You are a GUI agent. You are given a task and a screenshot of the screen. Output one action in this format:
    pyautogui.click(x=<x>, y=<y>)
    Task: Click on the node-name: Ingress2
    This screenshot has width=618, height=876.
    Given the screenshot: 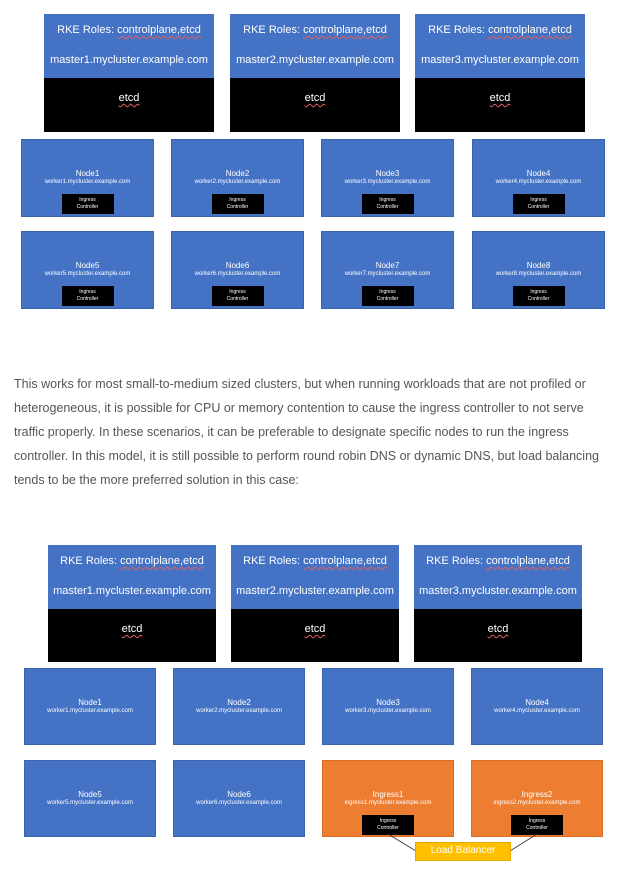 What is the action you would take?
    pyautogui.click(x=537, y=794)
    